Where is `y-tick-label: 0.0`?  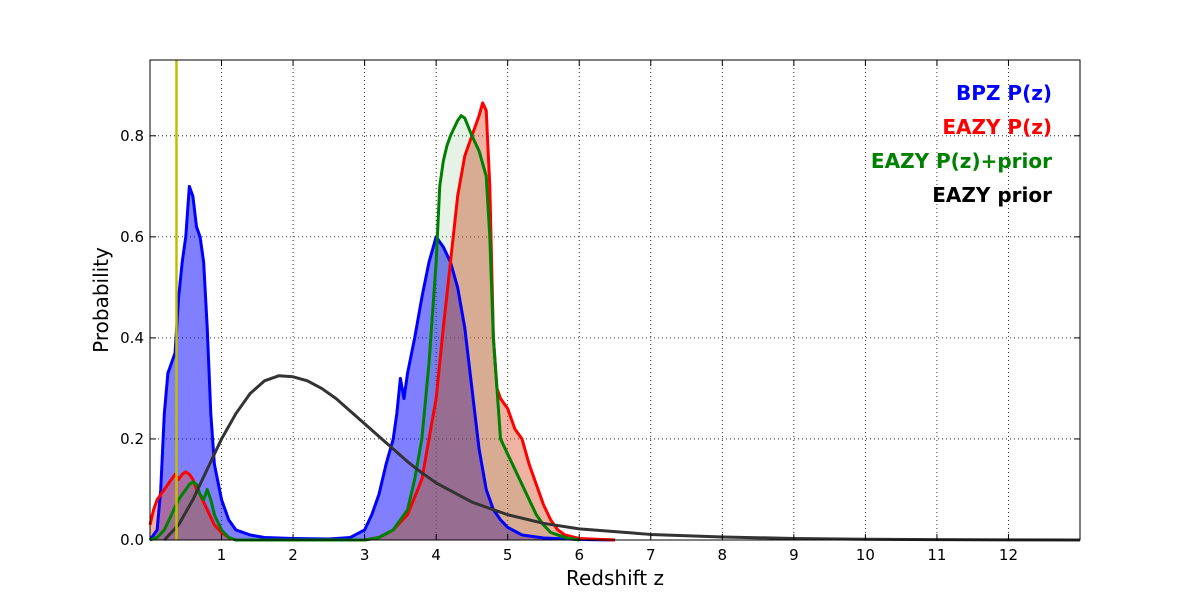
y-tick-label: 0.0 is located at coordinates (132, 540).